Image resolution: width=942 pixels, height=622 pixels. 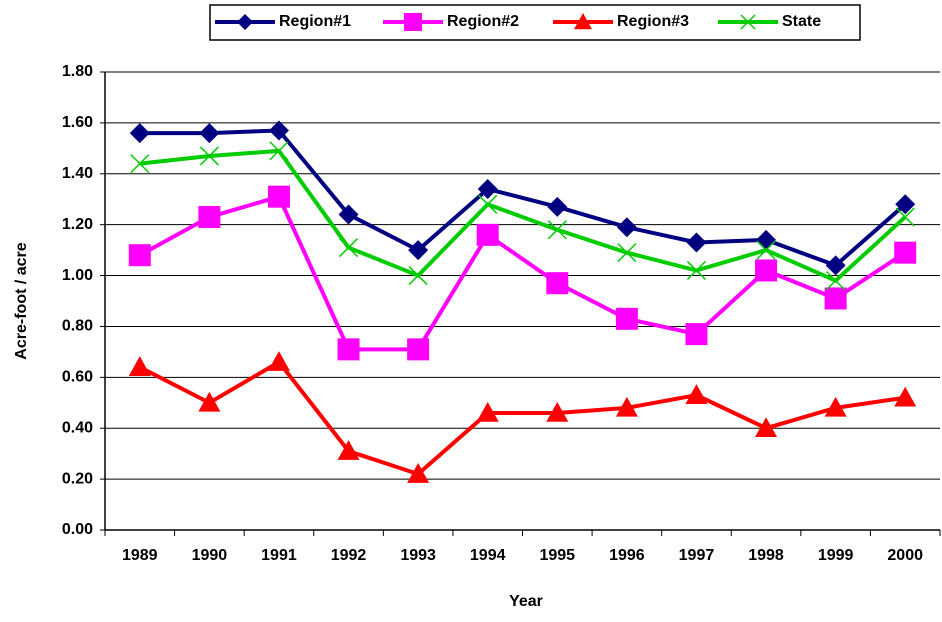 I want to click on y-tick-label: 1.00, so click(x=77, y=275).